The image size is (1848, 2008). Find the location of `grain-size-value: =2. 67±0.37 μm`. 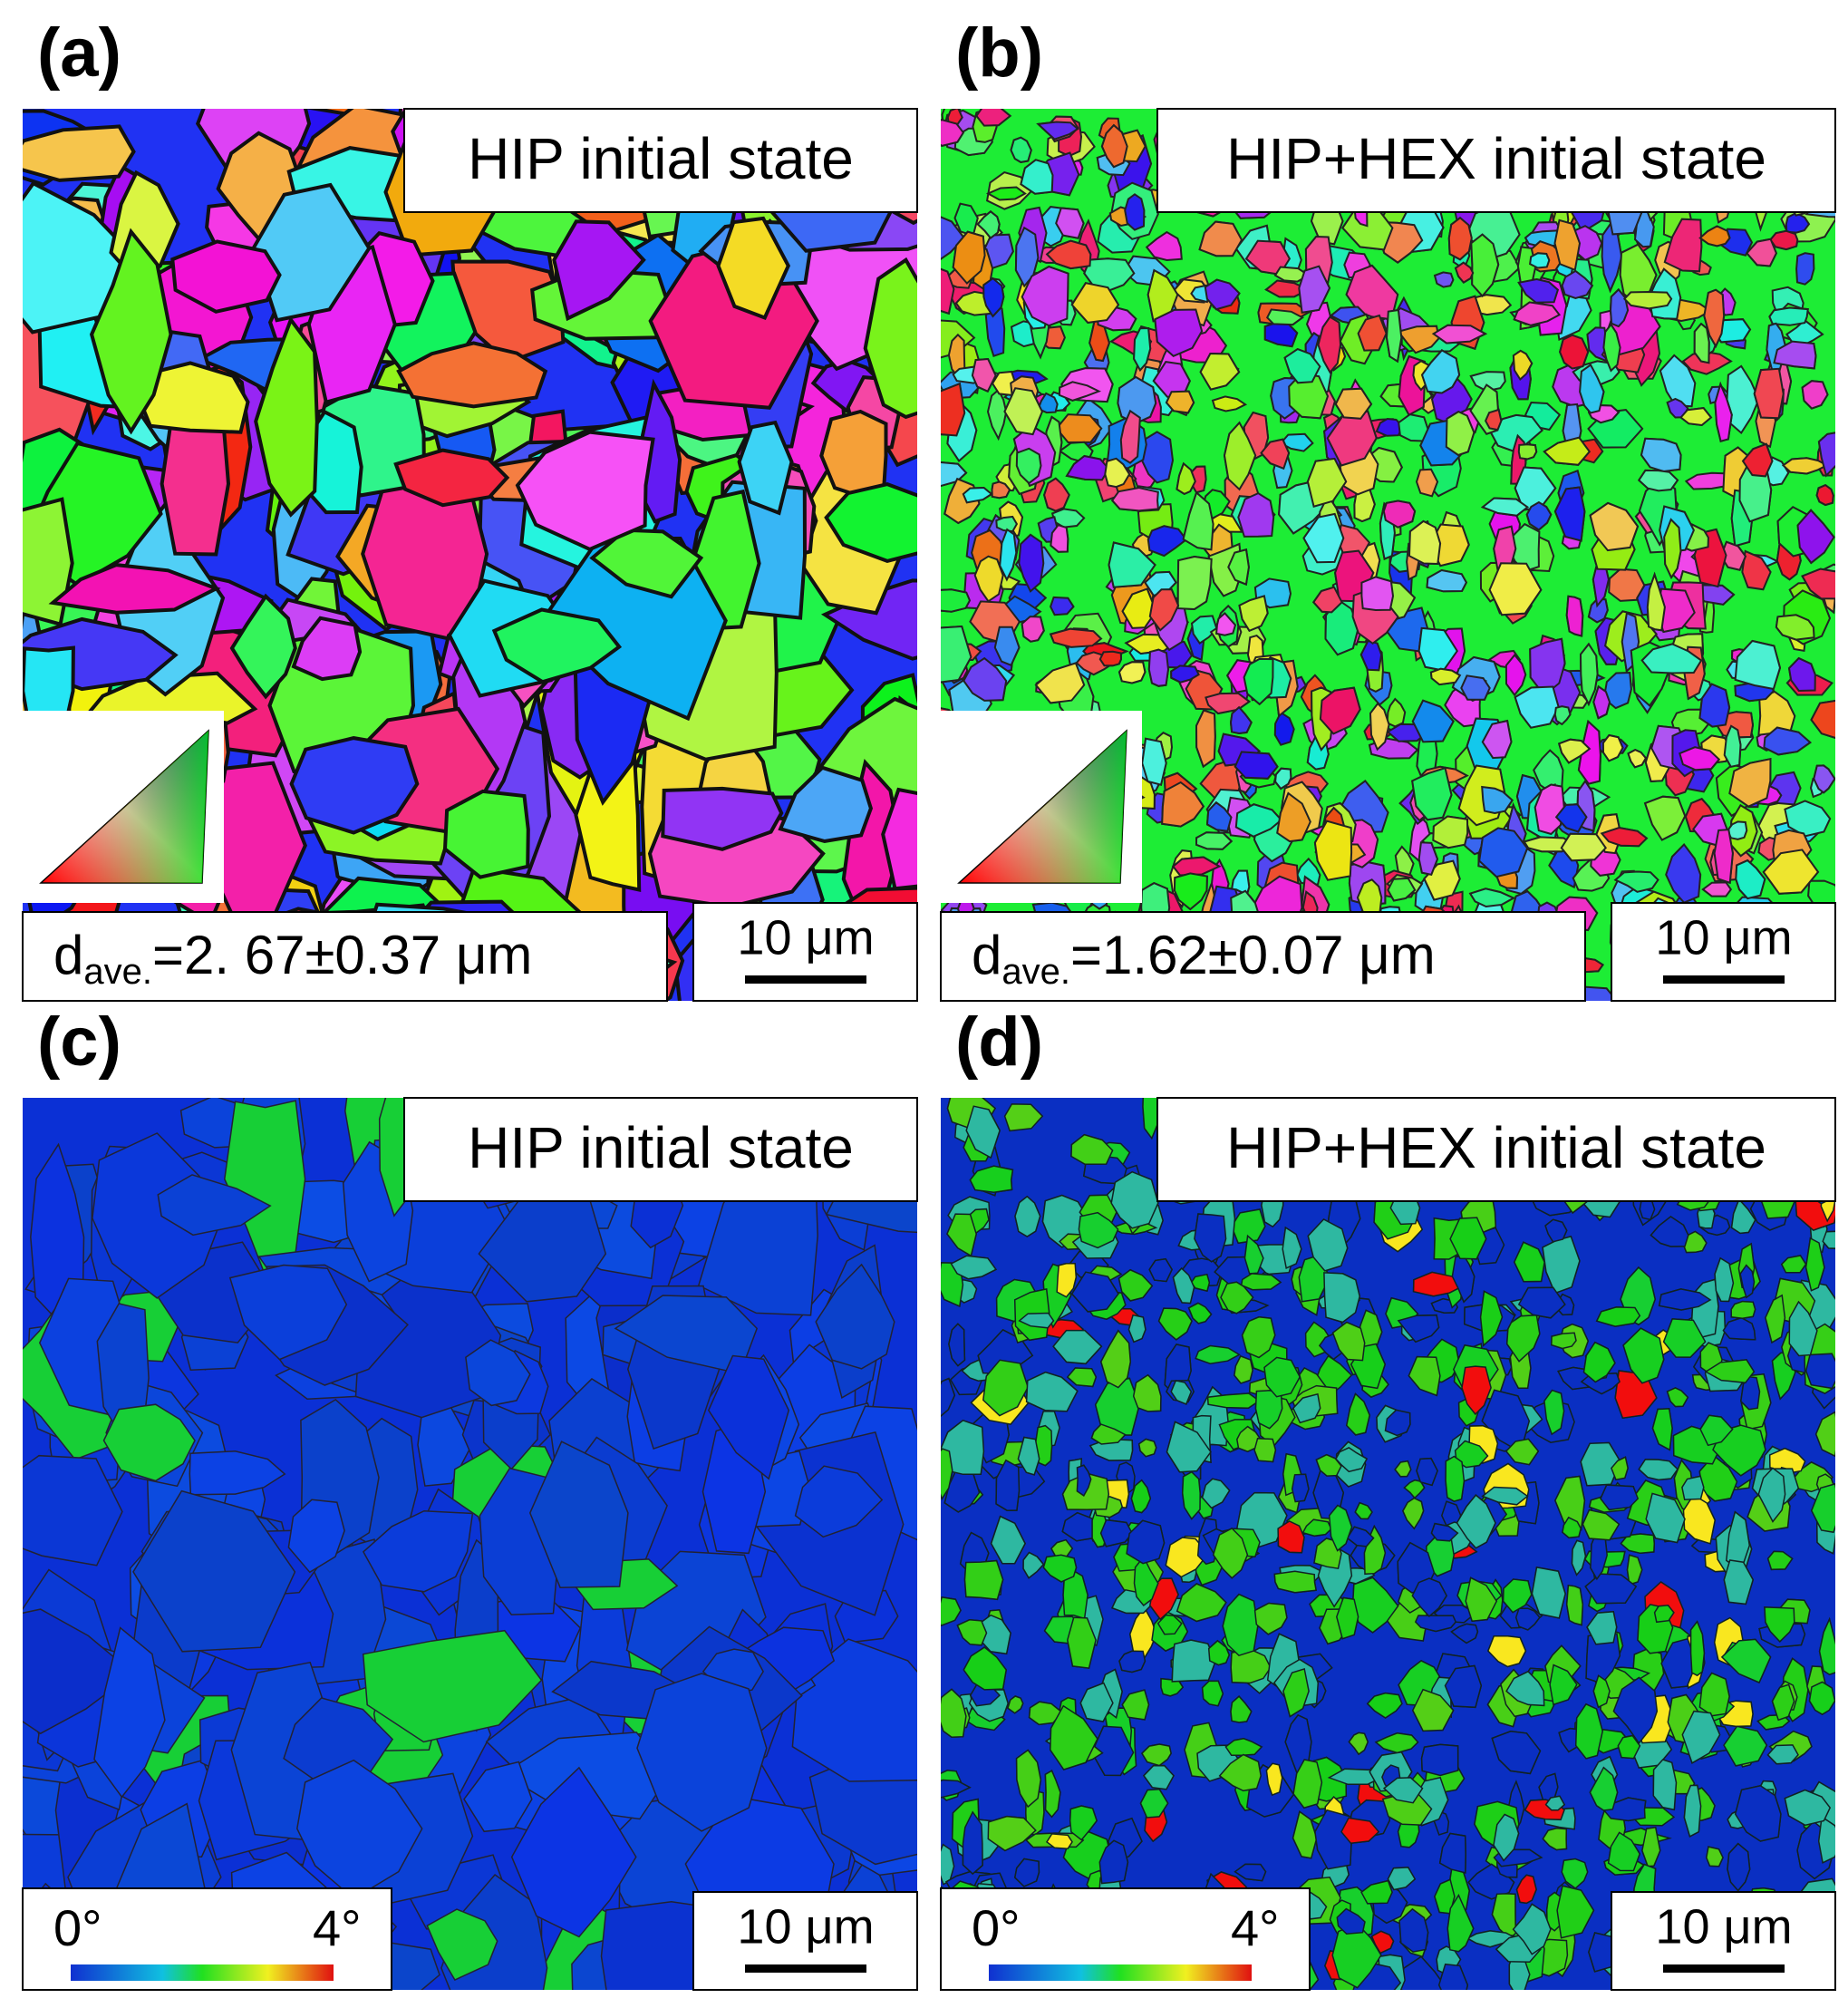

grain-size-value: =2. 67±0.37 μm is located at coordinates (342, 955).